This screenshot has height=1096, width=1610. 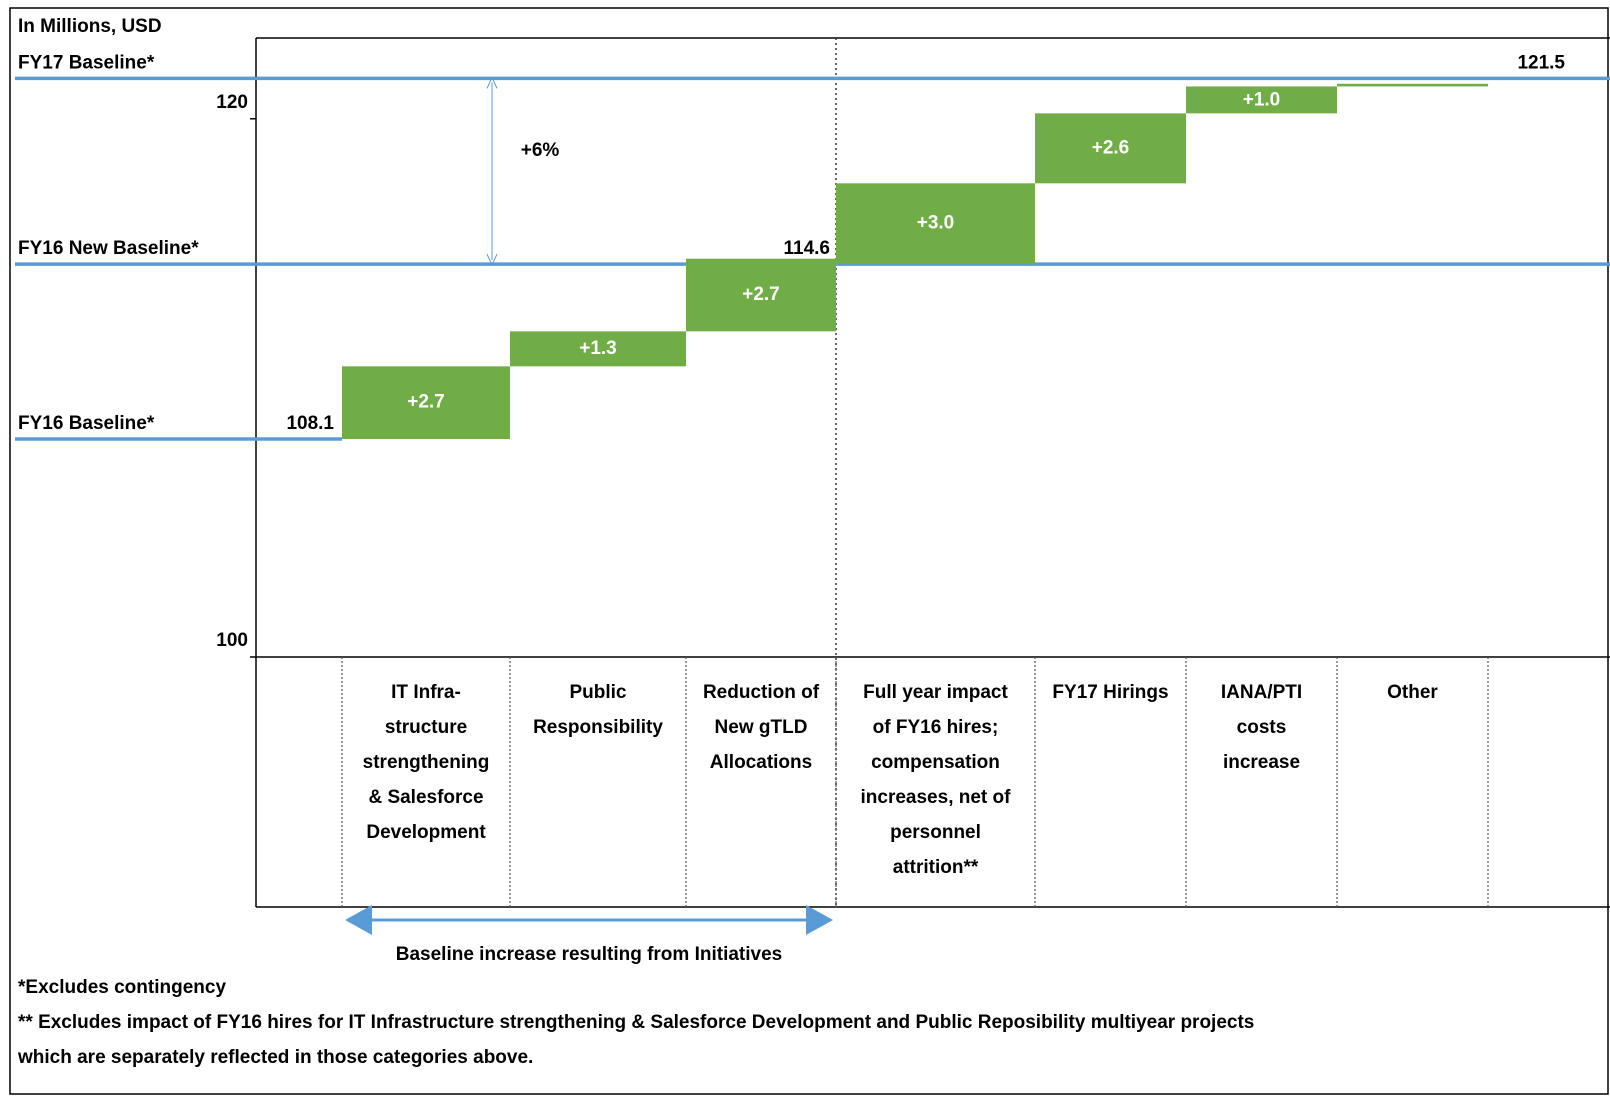 What do you see at coordinates (935, 832) in the screenshot?
I see `x-tick-label: personnel` at bounding box center [935, 832].